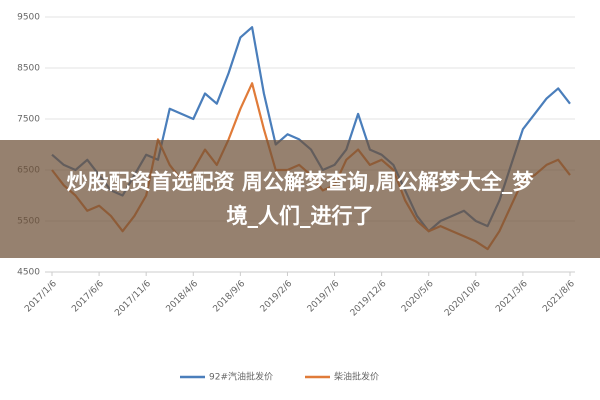 The width and height of the screenshot is (600, 400). What do you see at coordinates (512, 297) in the screenshot?
I see `x-tick-label: 2021/3/6` at bounding box center [512, 297].